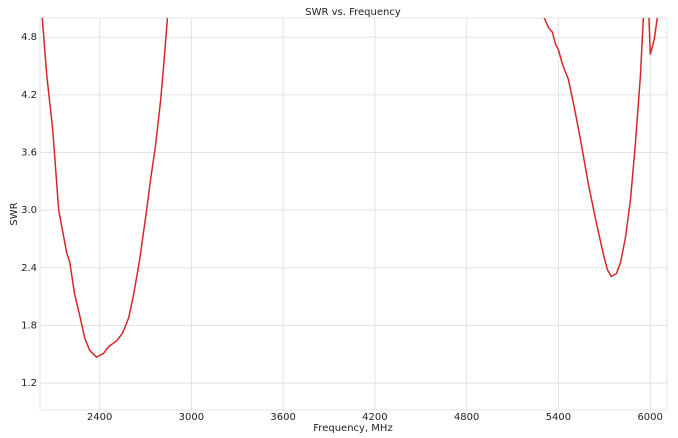 This screenshot has width=678, height=438. What do you see at coordinates (282, 417) in the screenshot?
I see `x-tick-label: 3600` at bounding box center [282, 417].